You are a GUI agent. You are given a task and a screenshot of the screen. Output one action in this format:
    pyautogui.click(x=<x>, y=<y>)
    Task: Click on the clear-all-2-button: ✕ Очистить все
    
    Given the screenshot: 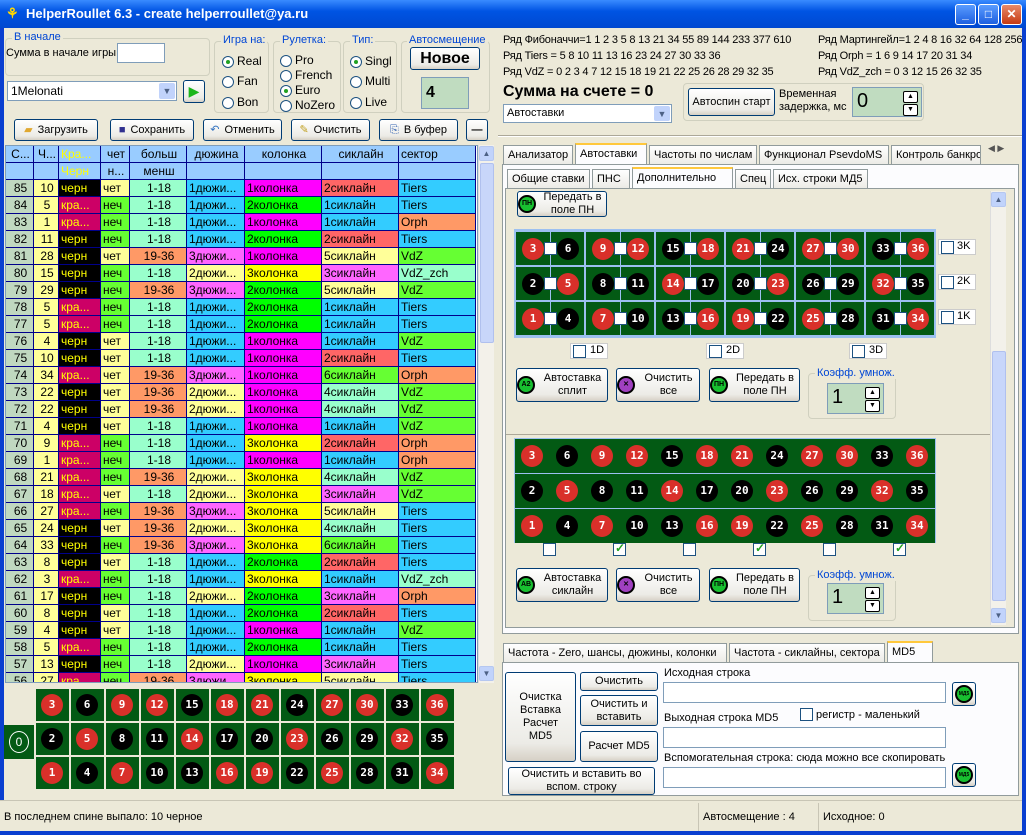 What is the action you would take?
    pyautogui.click(x=658, y=585)
    